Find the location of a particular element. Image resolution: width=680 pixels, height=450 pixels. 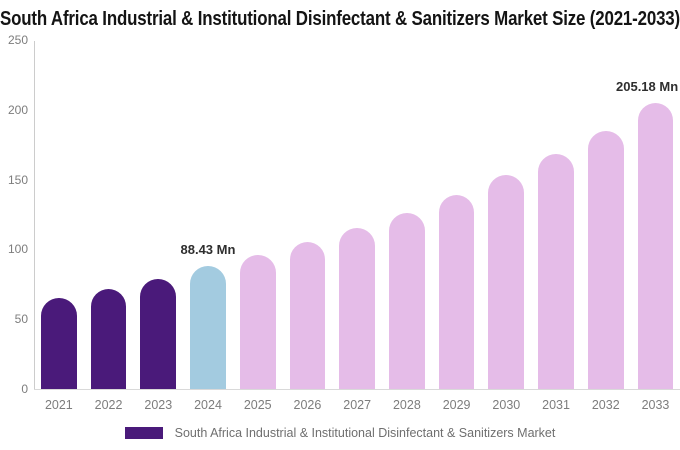

x-tick-label: 2022 is located at coordinates (108, 405).